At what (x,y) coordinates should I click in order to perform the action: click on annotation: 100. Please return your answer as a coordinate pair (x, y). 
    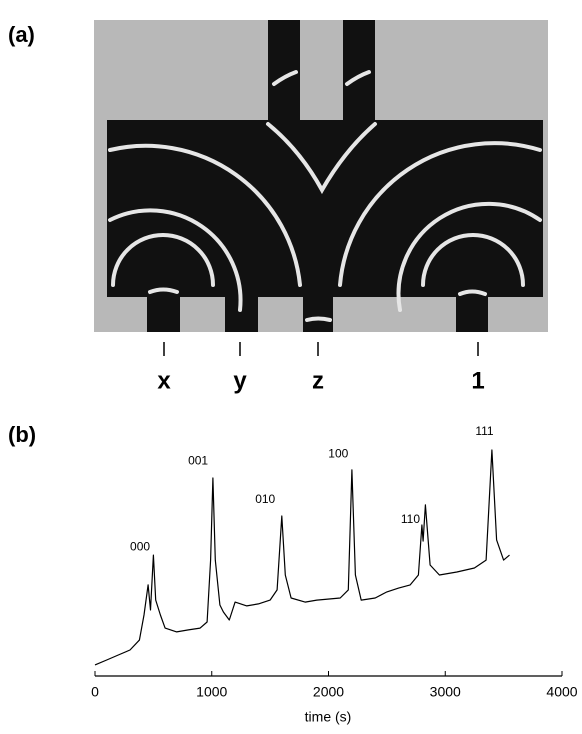
    Looking at the image, I should click on (338, 454).